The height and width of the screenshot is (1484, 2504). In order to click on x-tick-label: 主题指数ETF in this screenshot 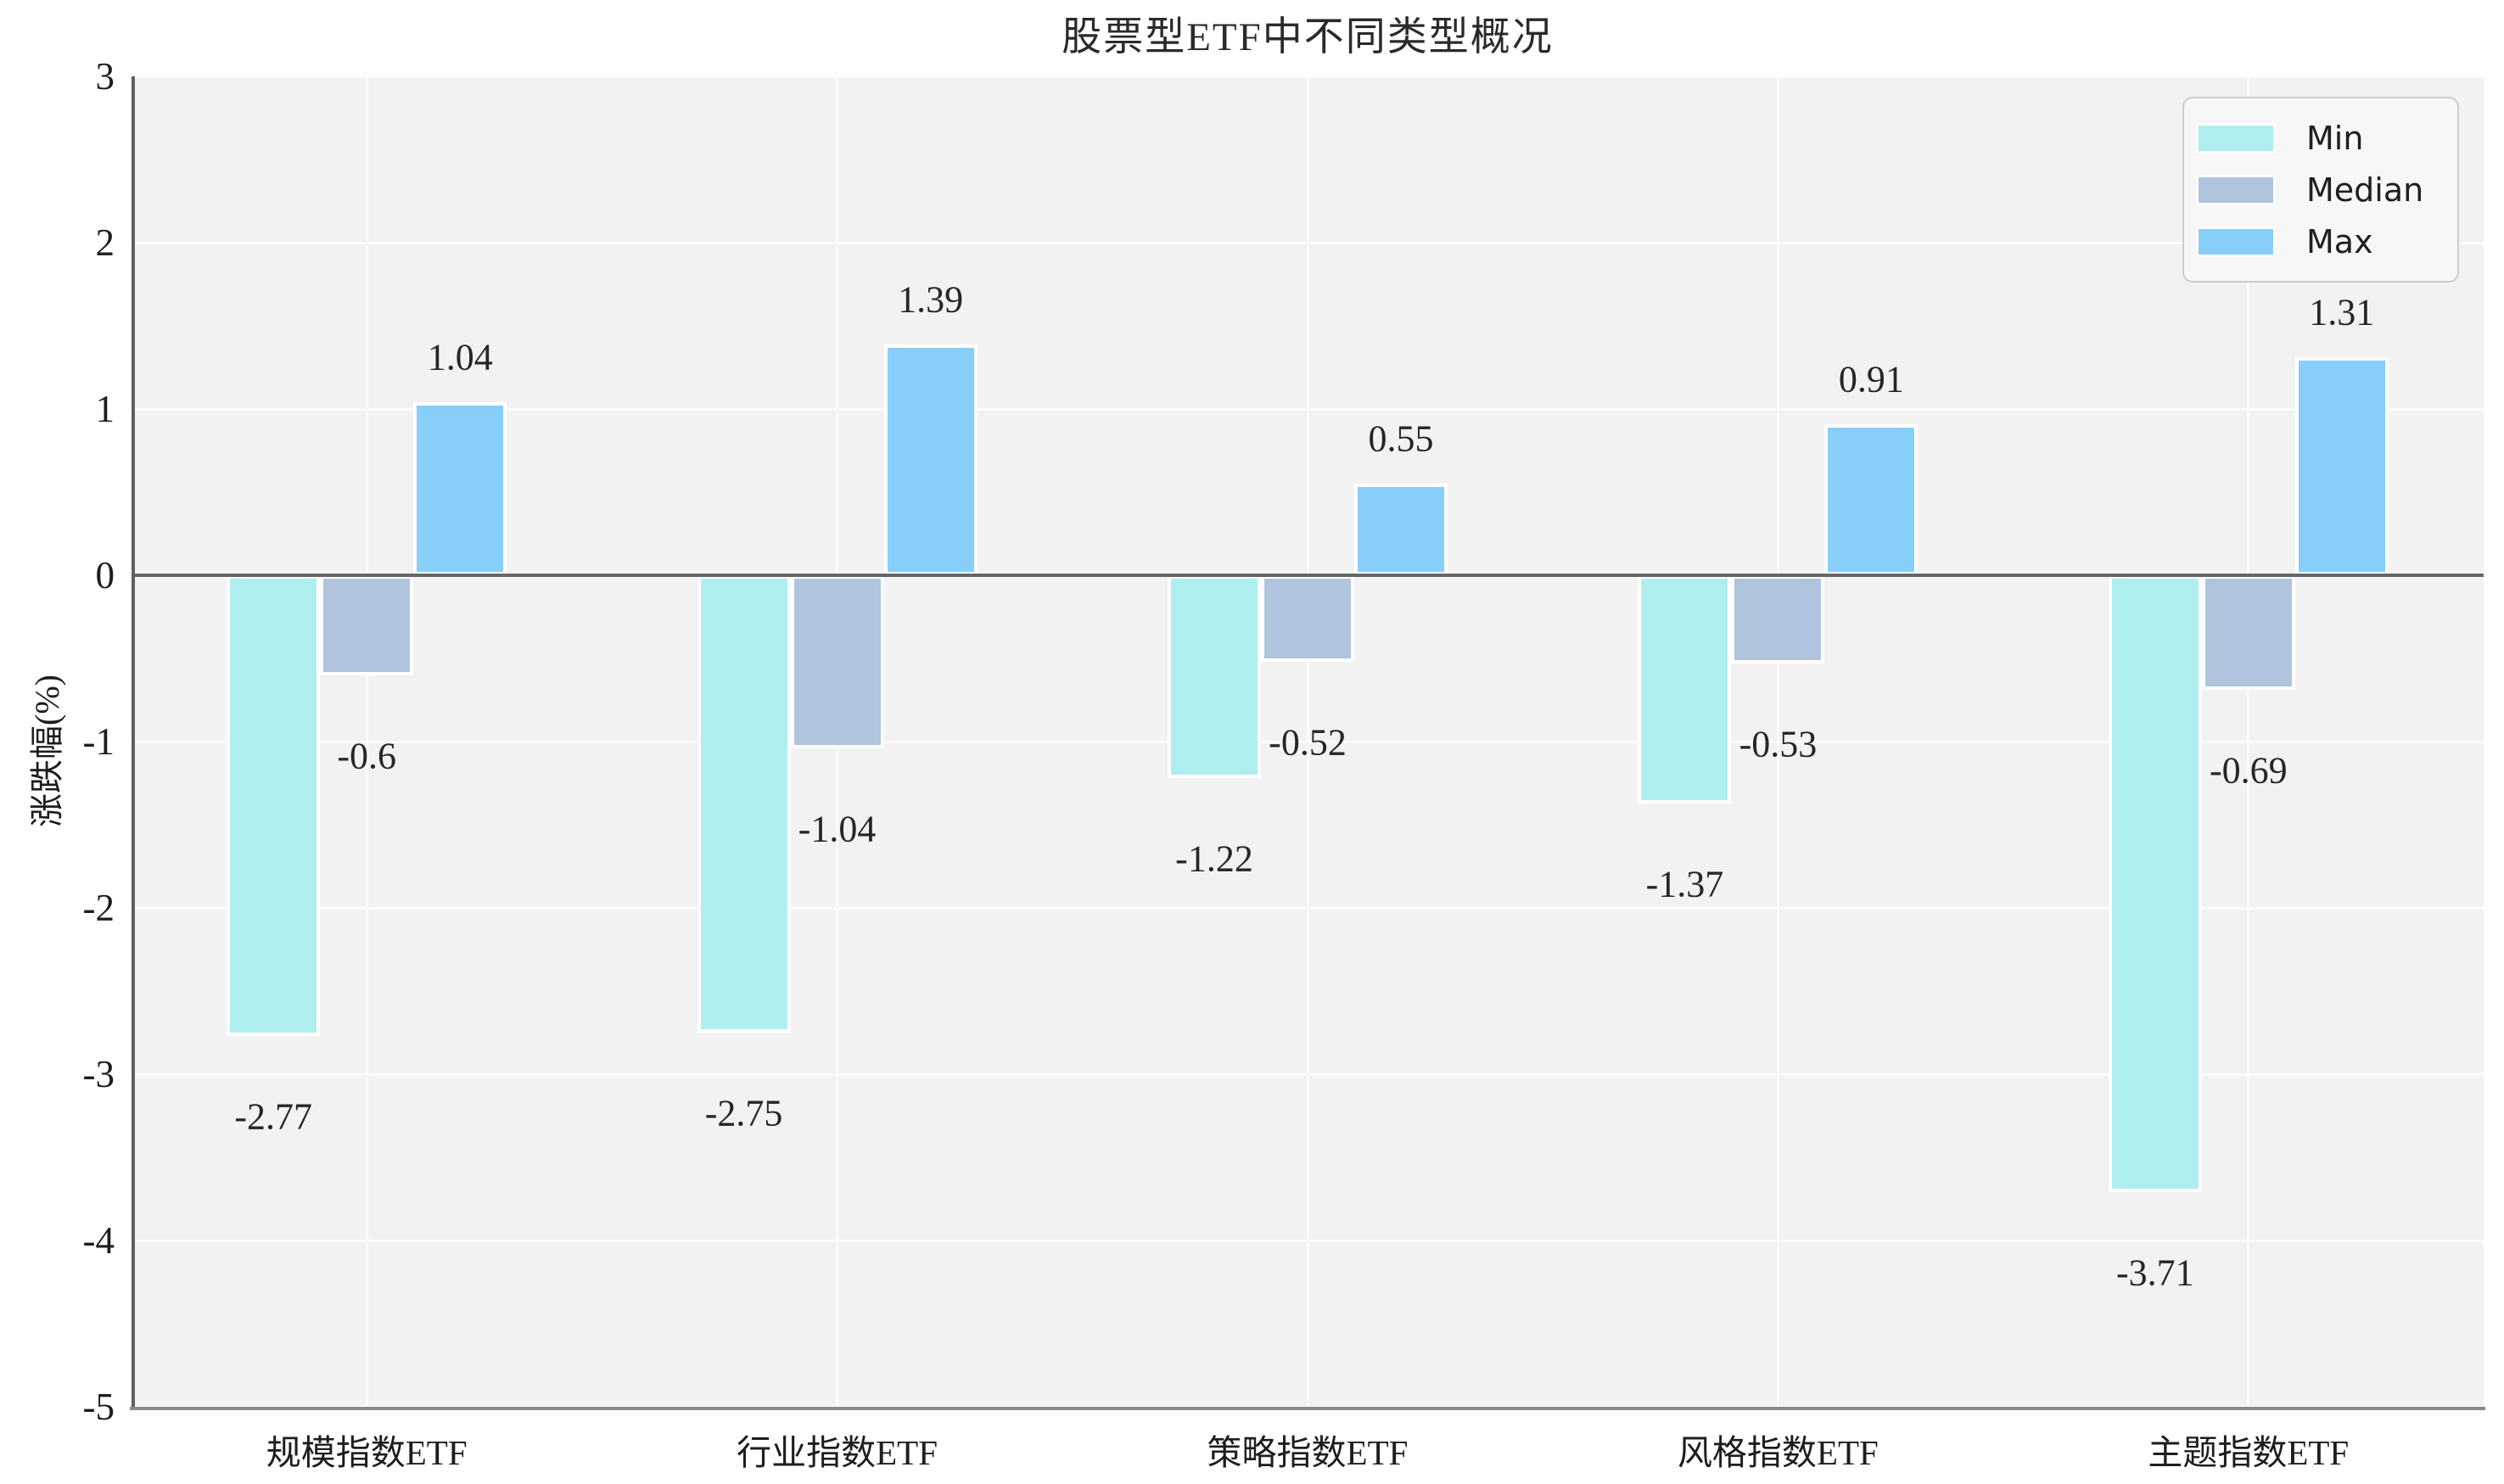, I will do `click(2249, 1452)`.